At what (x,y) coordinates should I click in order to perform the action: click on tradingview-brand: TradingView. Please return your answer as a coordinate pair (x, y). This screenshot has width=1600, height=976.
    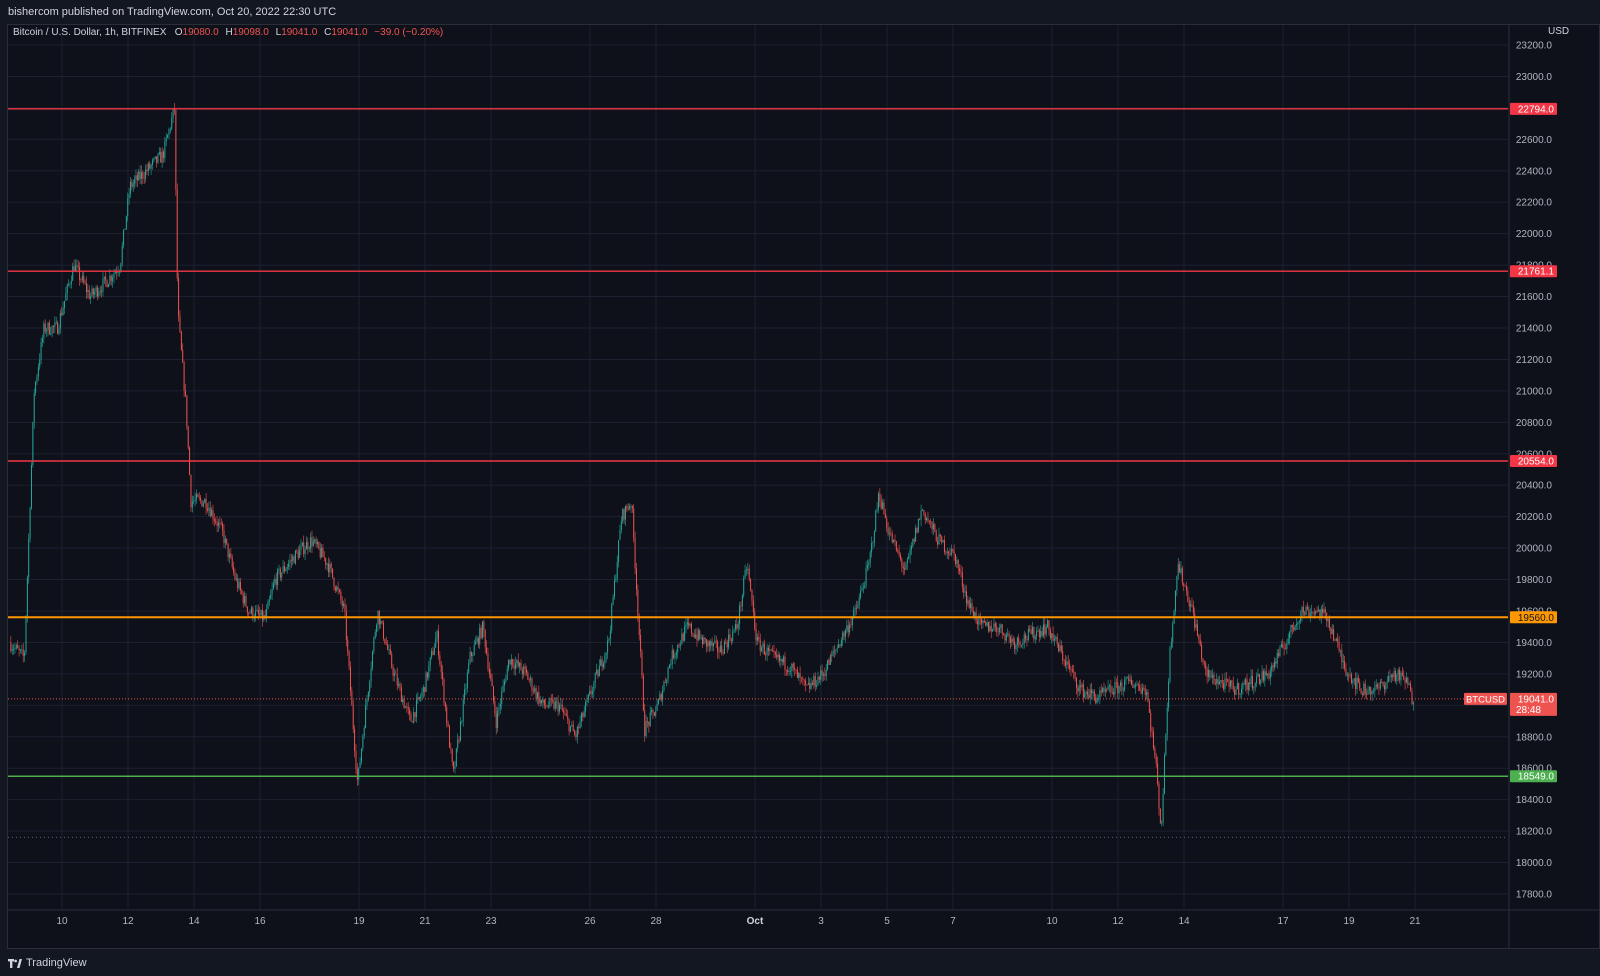
    Looking at the image, I should click on (47, 963).